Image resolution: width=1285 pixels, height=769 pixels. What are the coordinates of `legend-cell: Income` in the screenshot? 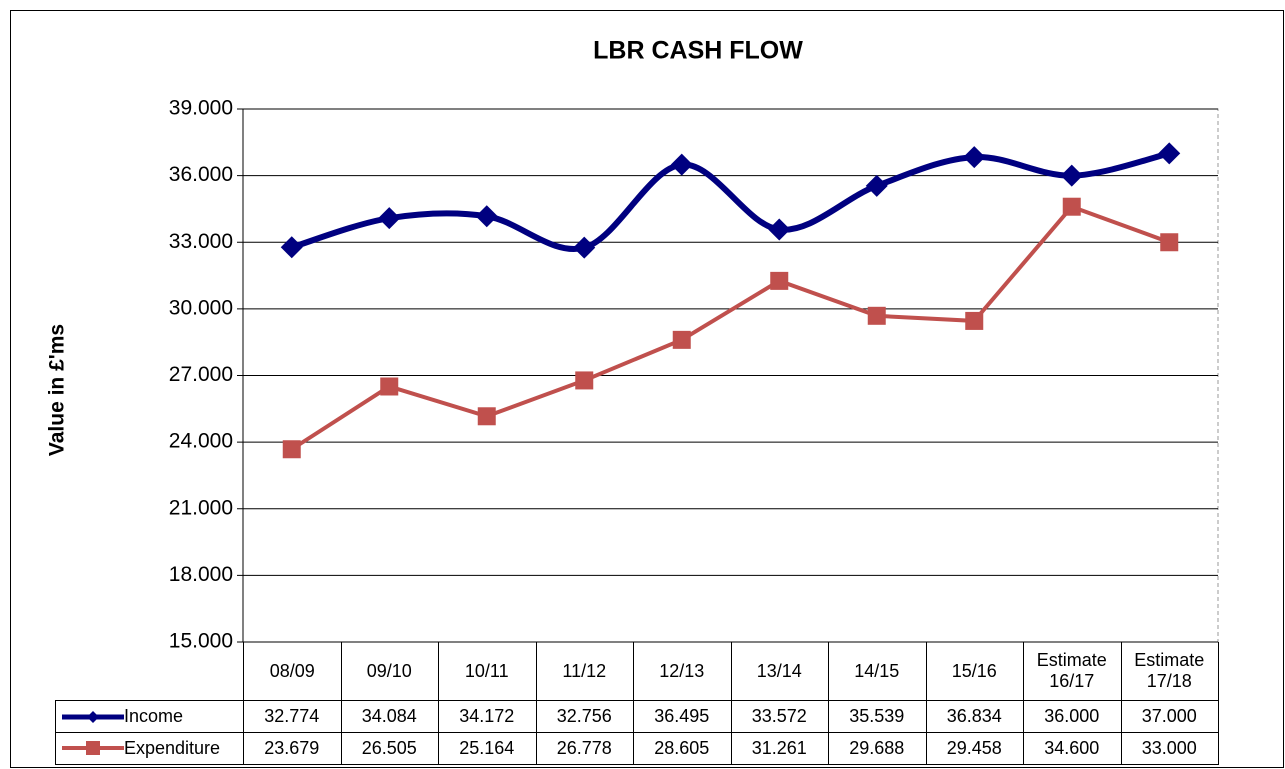 It's located at (149, 716).